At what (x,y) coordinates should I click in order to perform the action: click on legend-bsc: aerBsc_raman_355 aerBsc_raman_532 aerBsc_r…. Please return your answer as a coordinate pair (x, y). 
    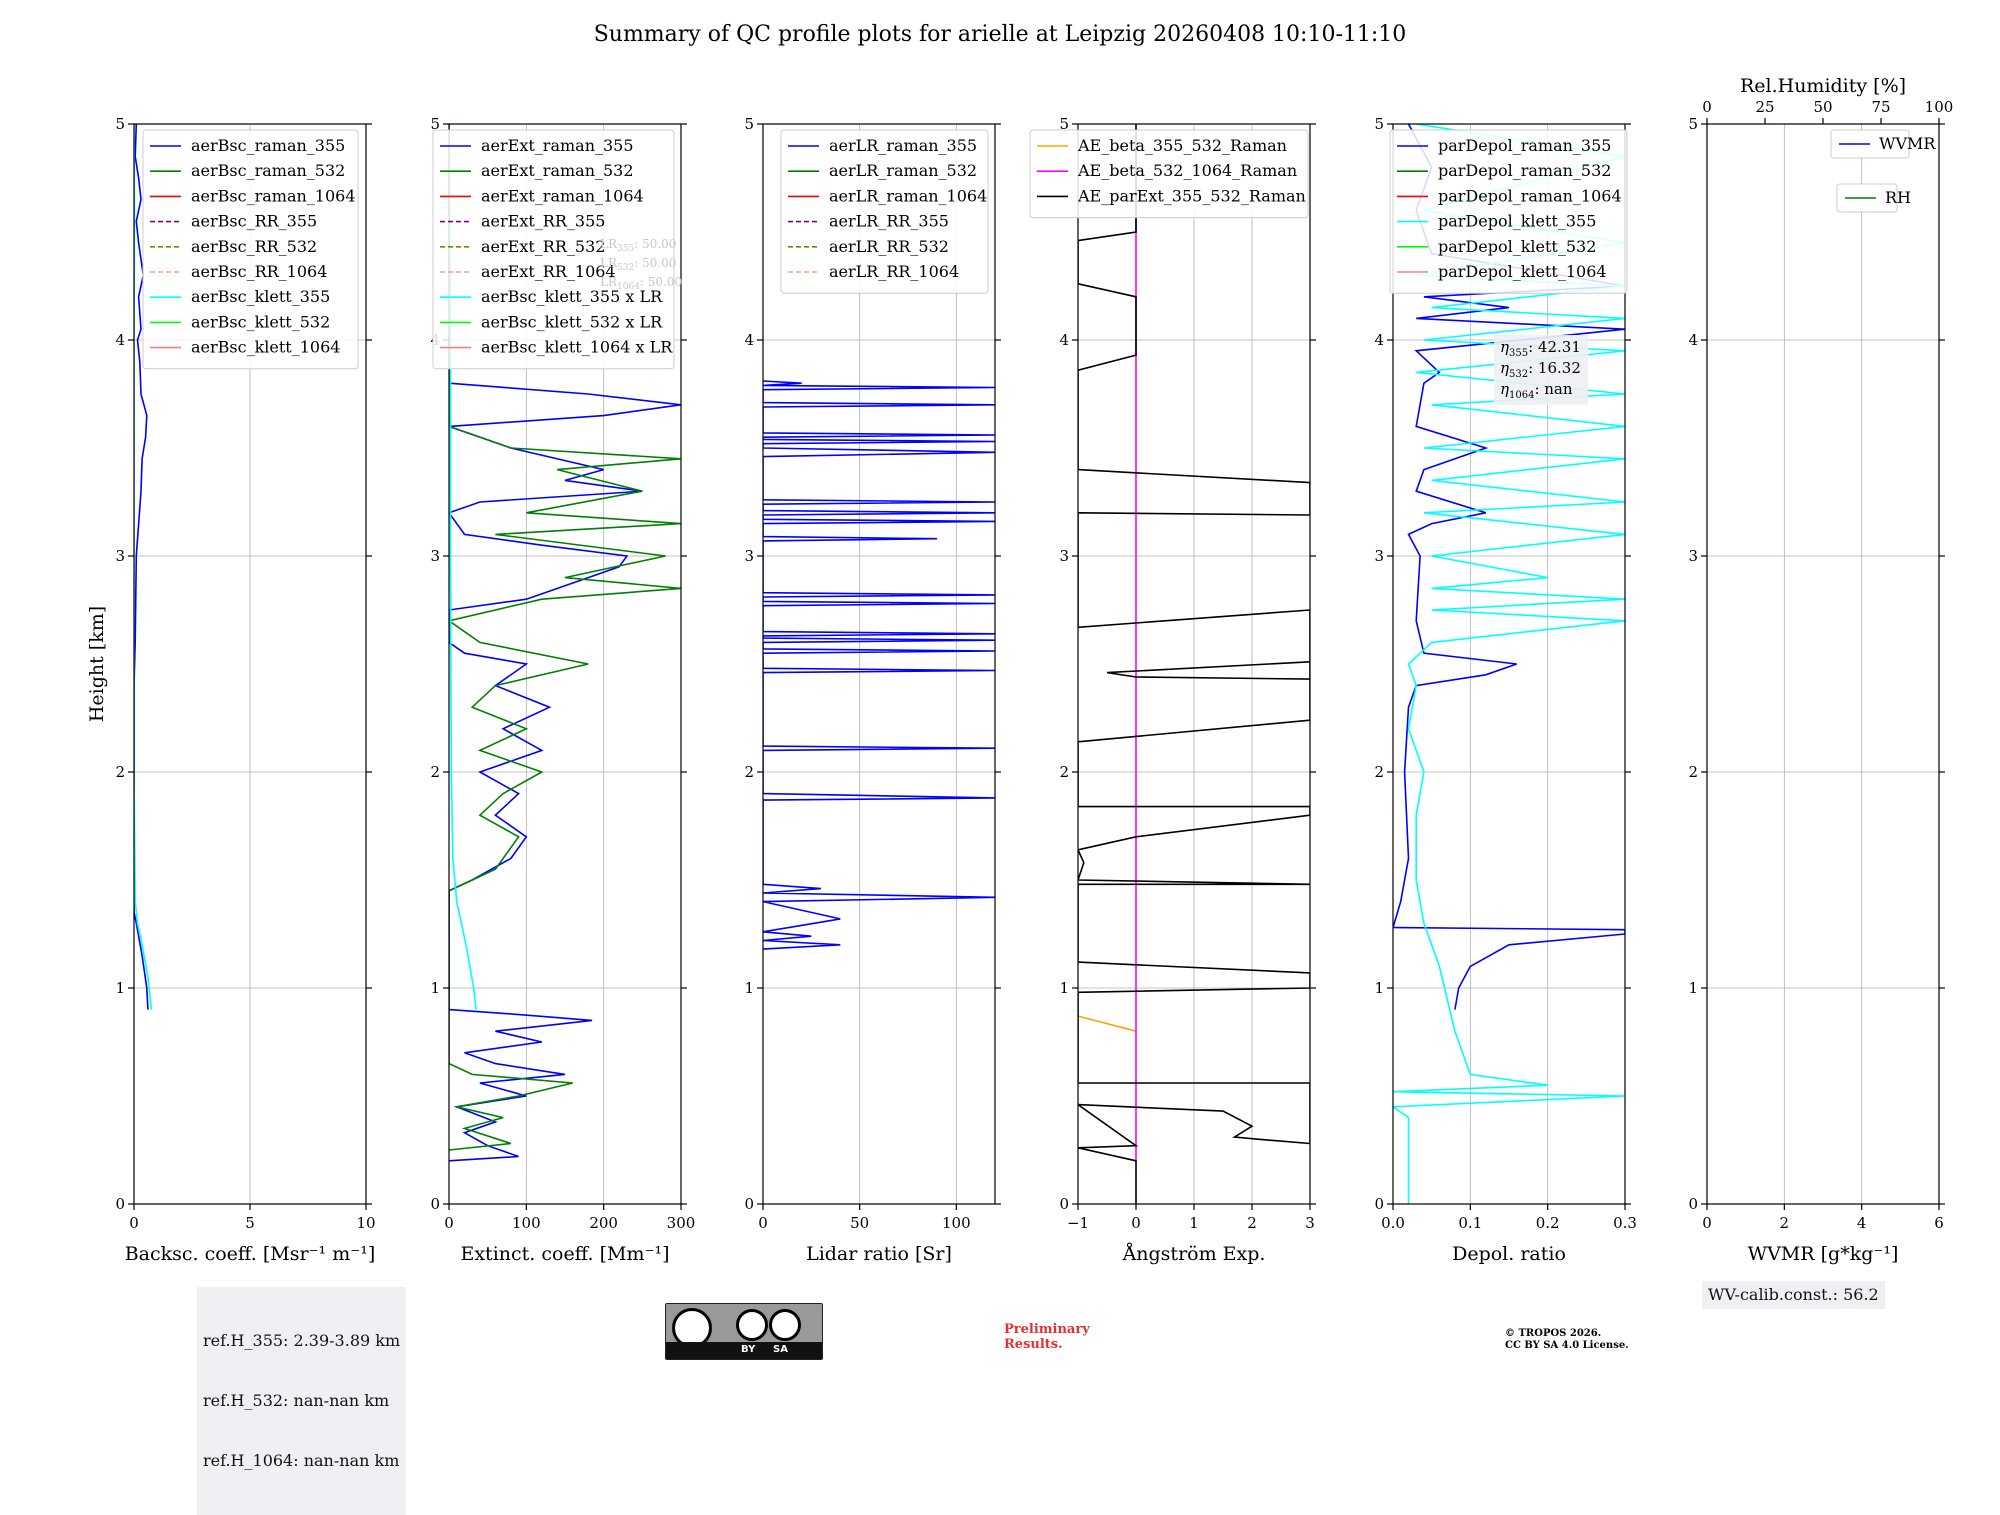
    Looking at the image, I should click on (250, 249).